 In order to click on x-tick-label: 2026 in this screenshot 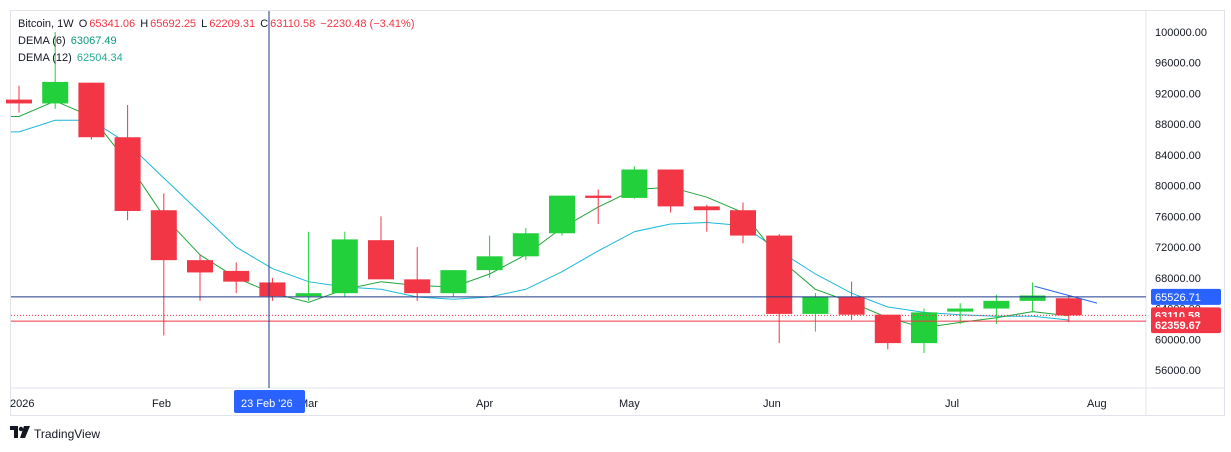, I will do `click(22, 404)`.